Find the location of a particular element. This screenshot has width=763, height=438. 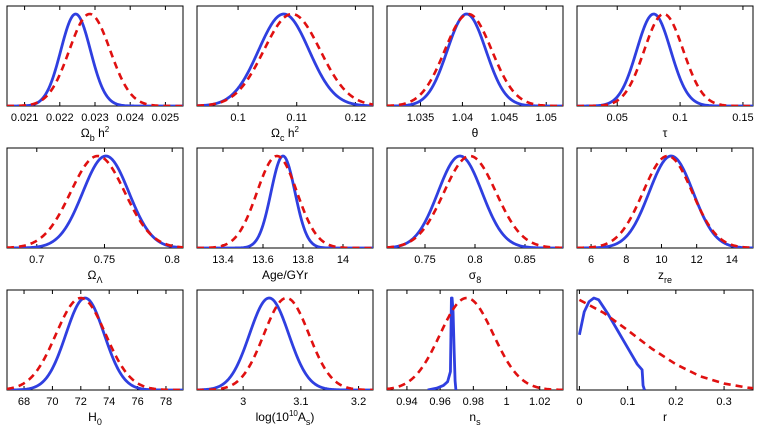

panel-1: 0.021 0.022 0.023 0.024 0.025 Ωb h2 is located at coordinates (95, 74).